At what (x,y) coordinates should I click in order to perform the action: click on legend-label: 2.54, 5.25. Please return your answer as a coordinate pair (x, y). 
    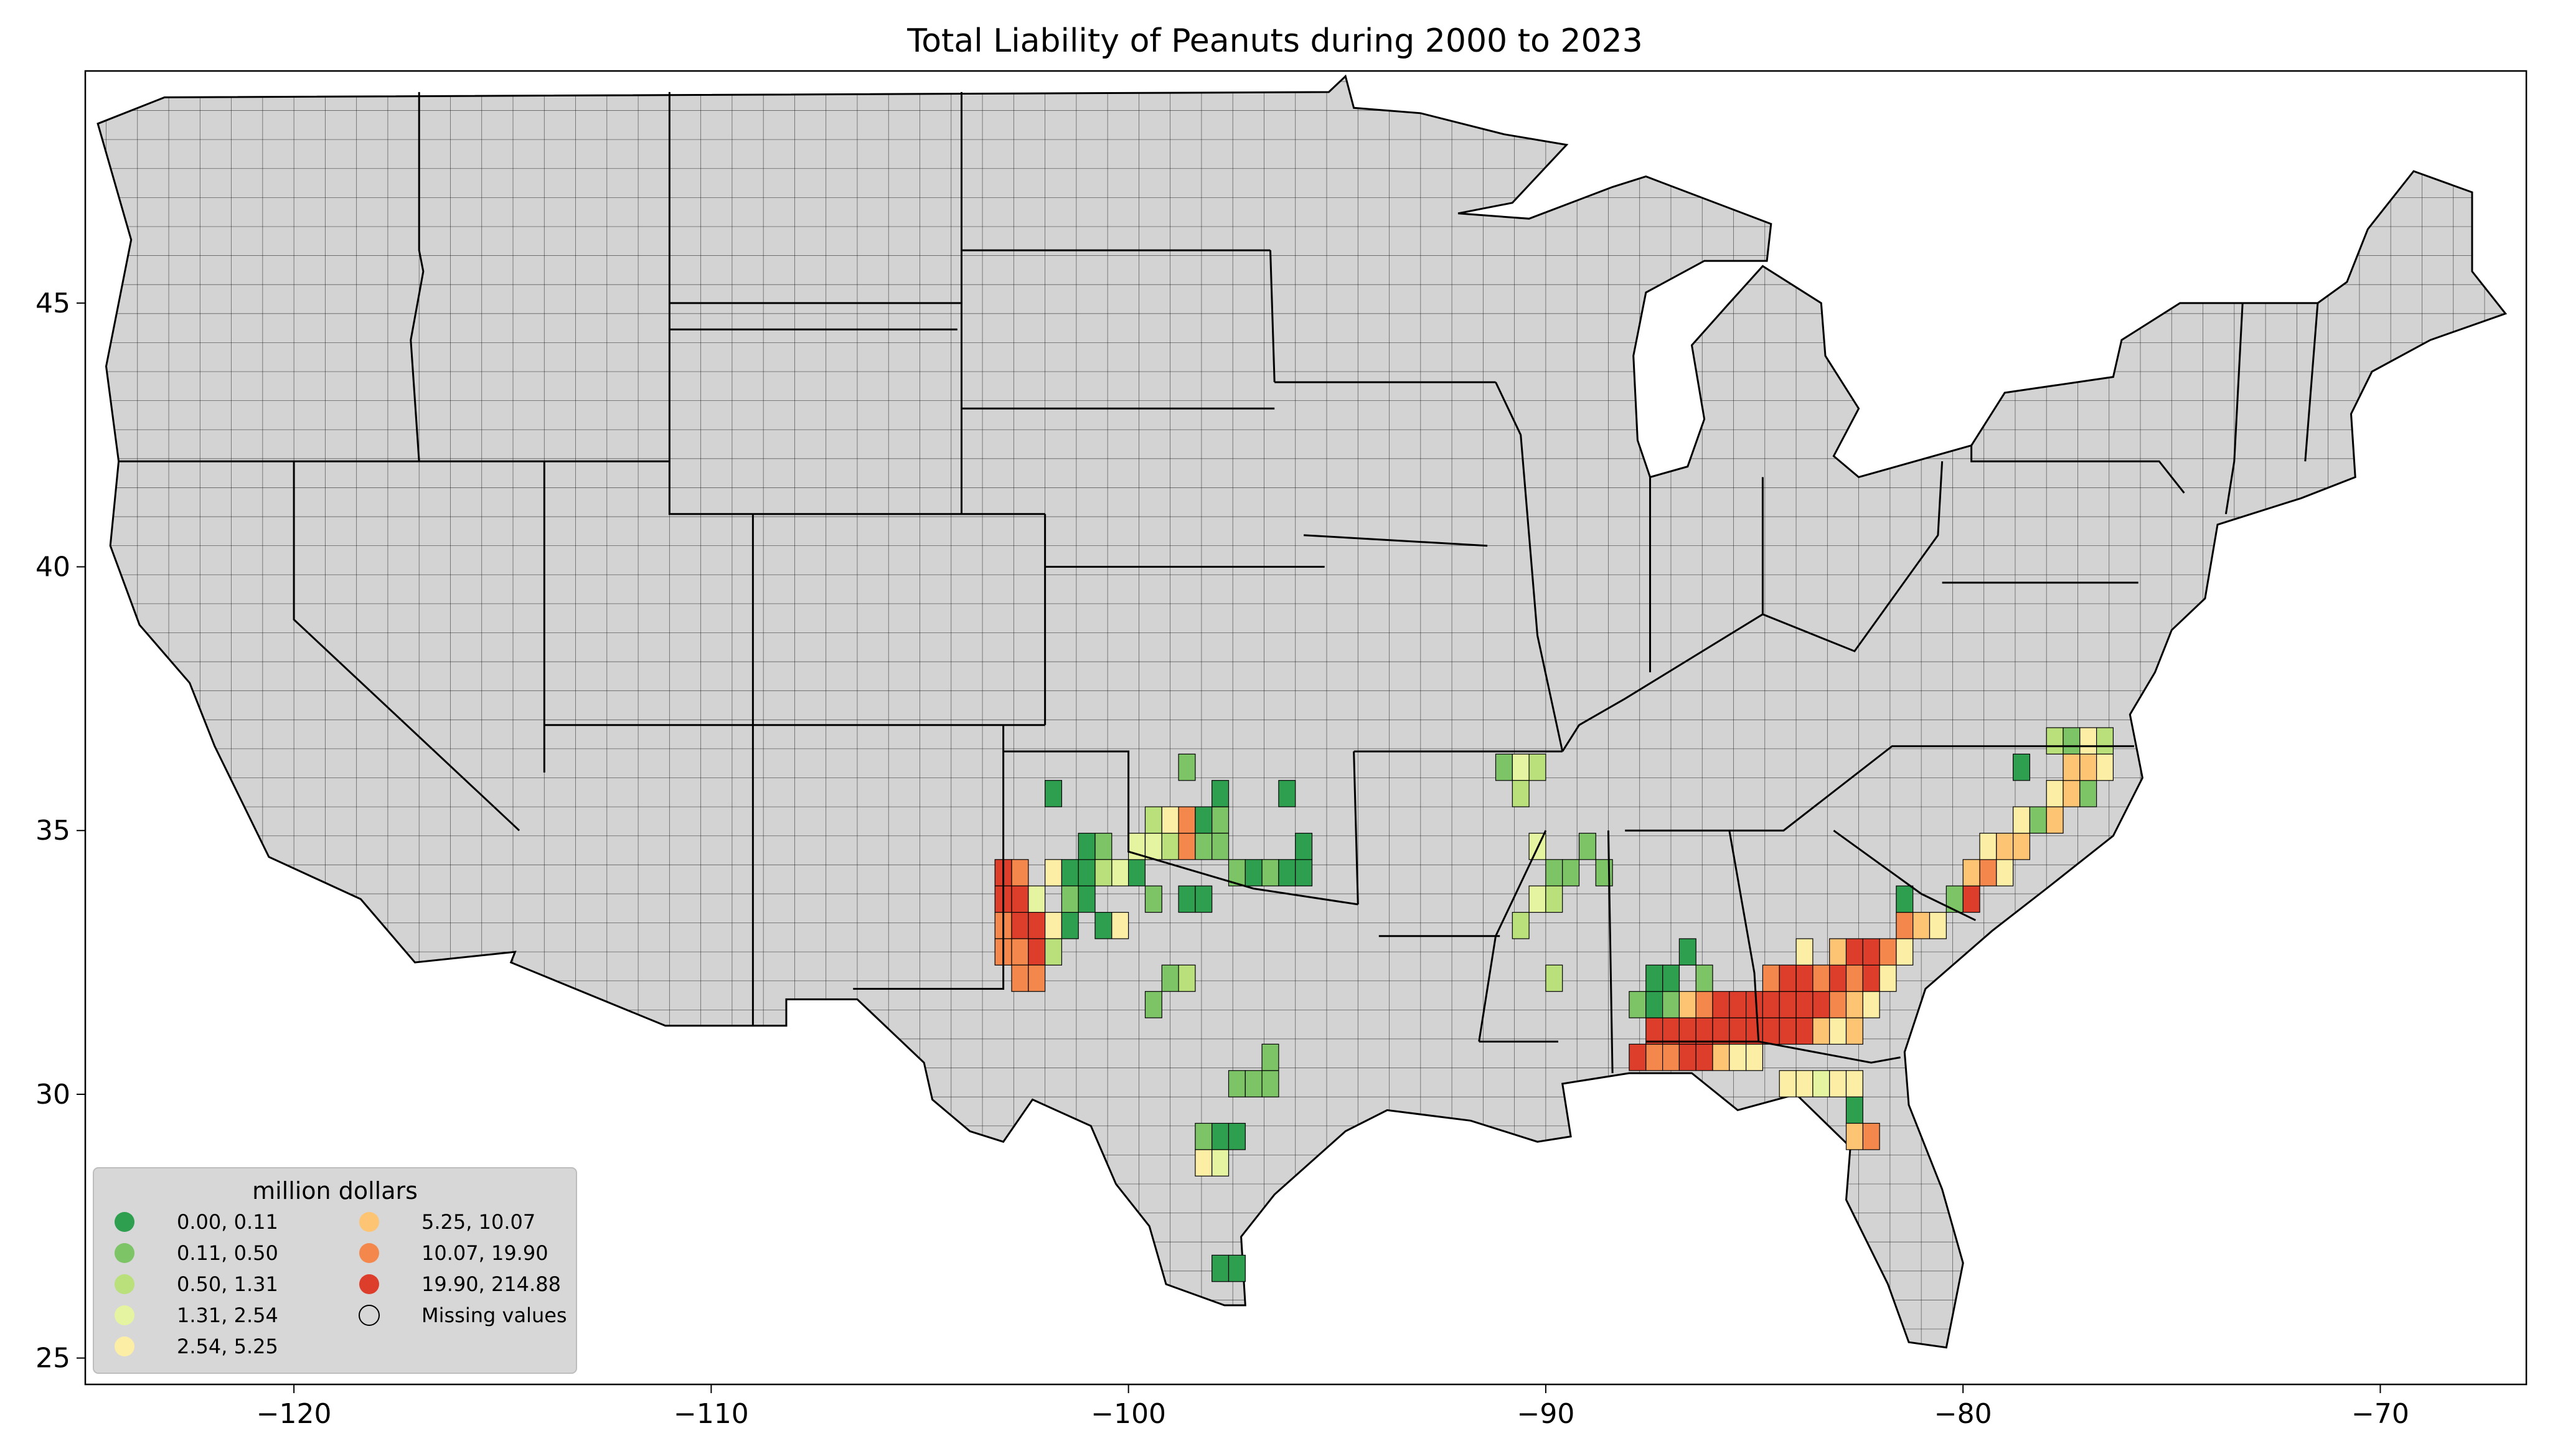
    Looking at the image, I should click on (227, 1346).